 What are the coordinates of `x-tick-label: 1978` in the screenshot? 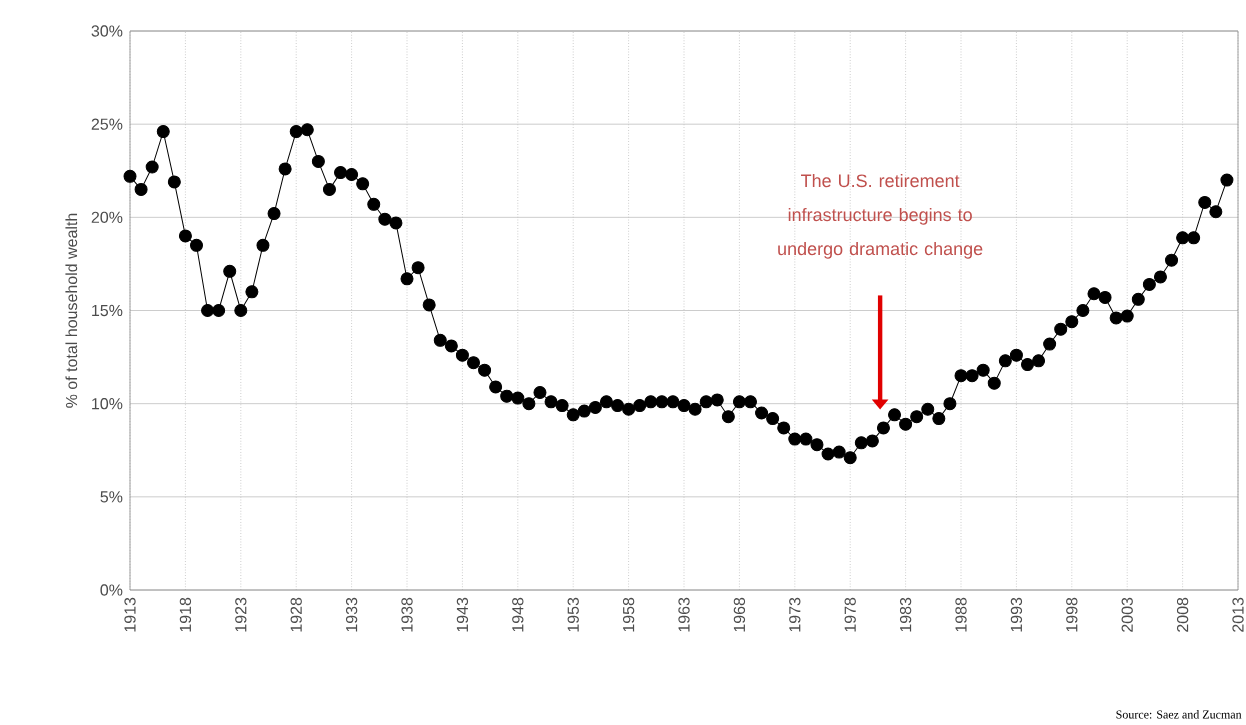 It's located at (850, 614).